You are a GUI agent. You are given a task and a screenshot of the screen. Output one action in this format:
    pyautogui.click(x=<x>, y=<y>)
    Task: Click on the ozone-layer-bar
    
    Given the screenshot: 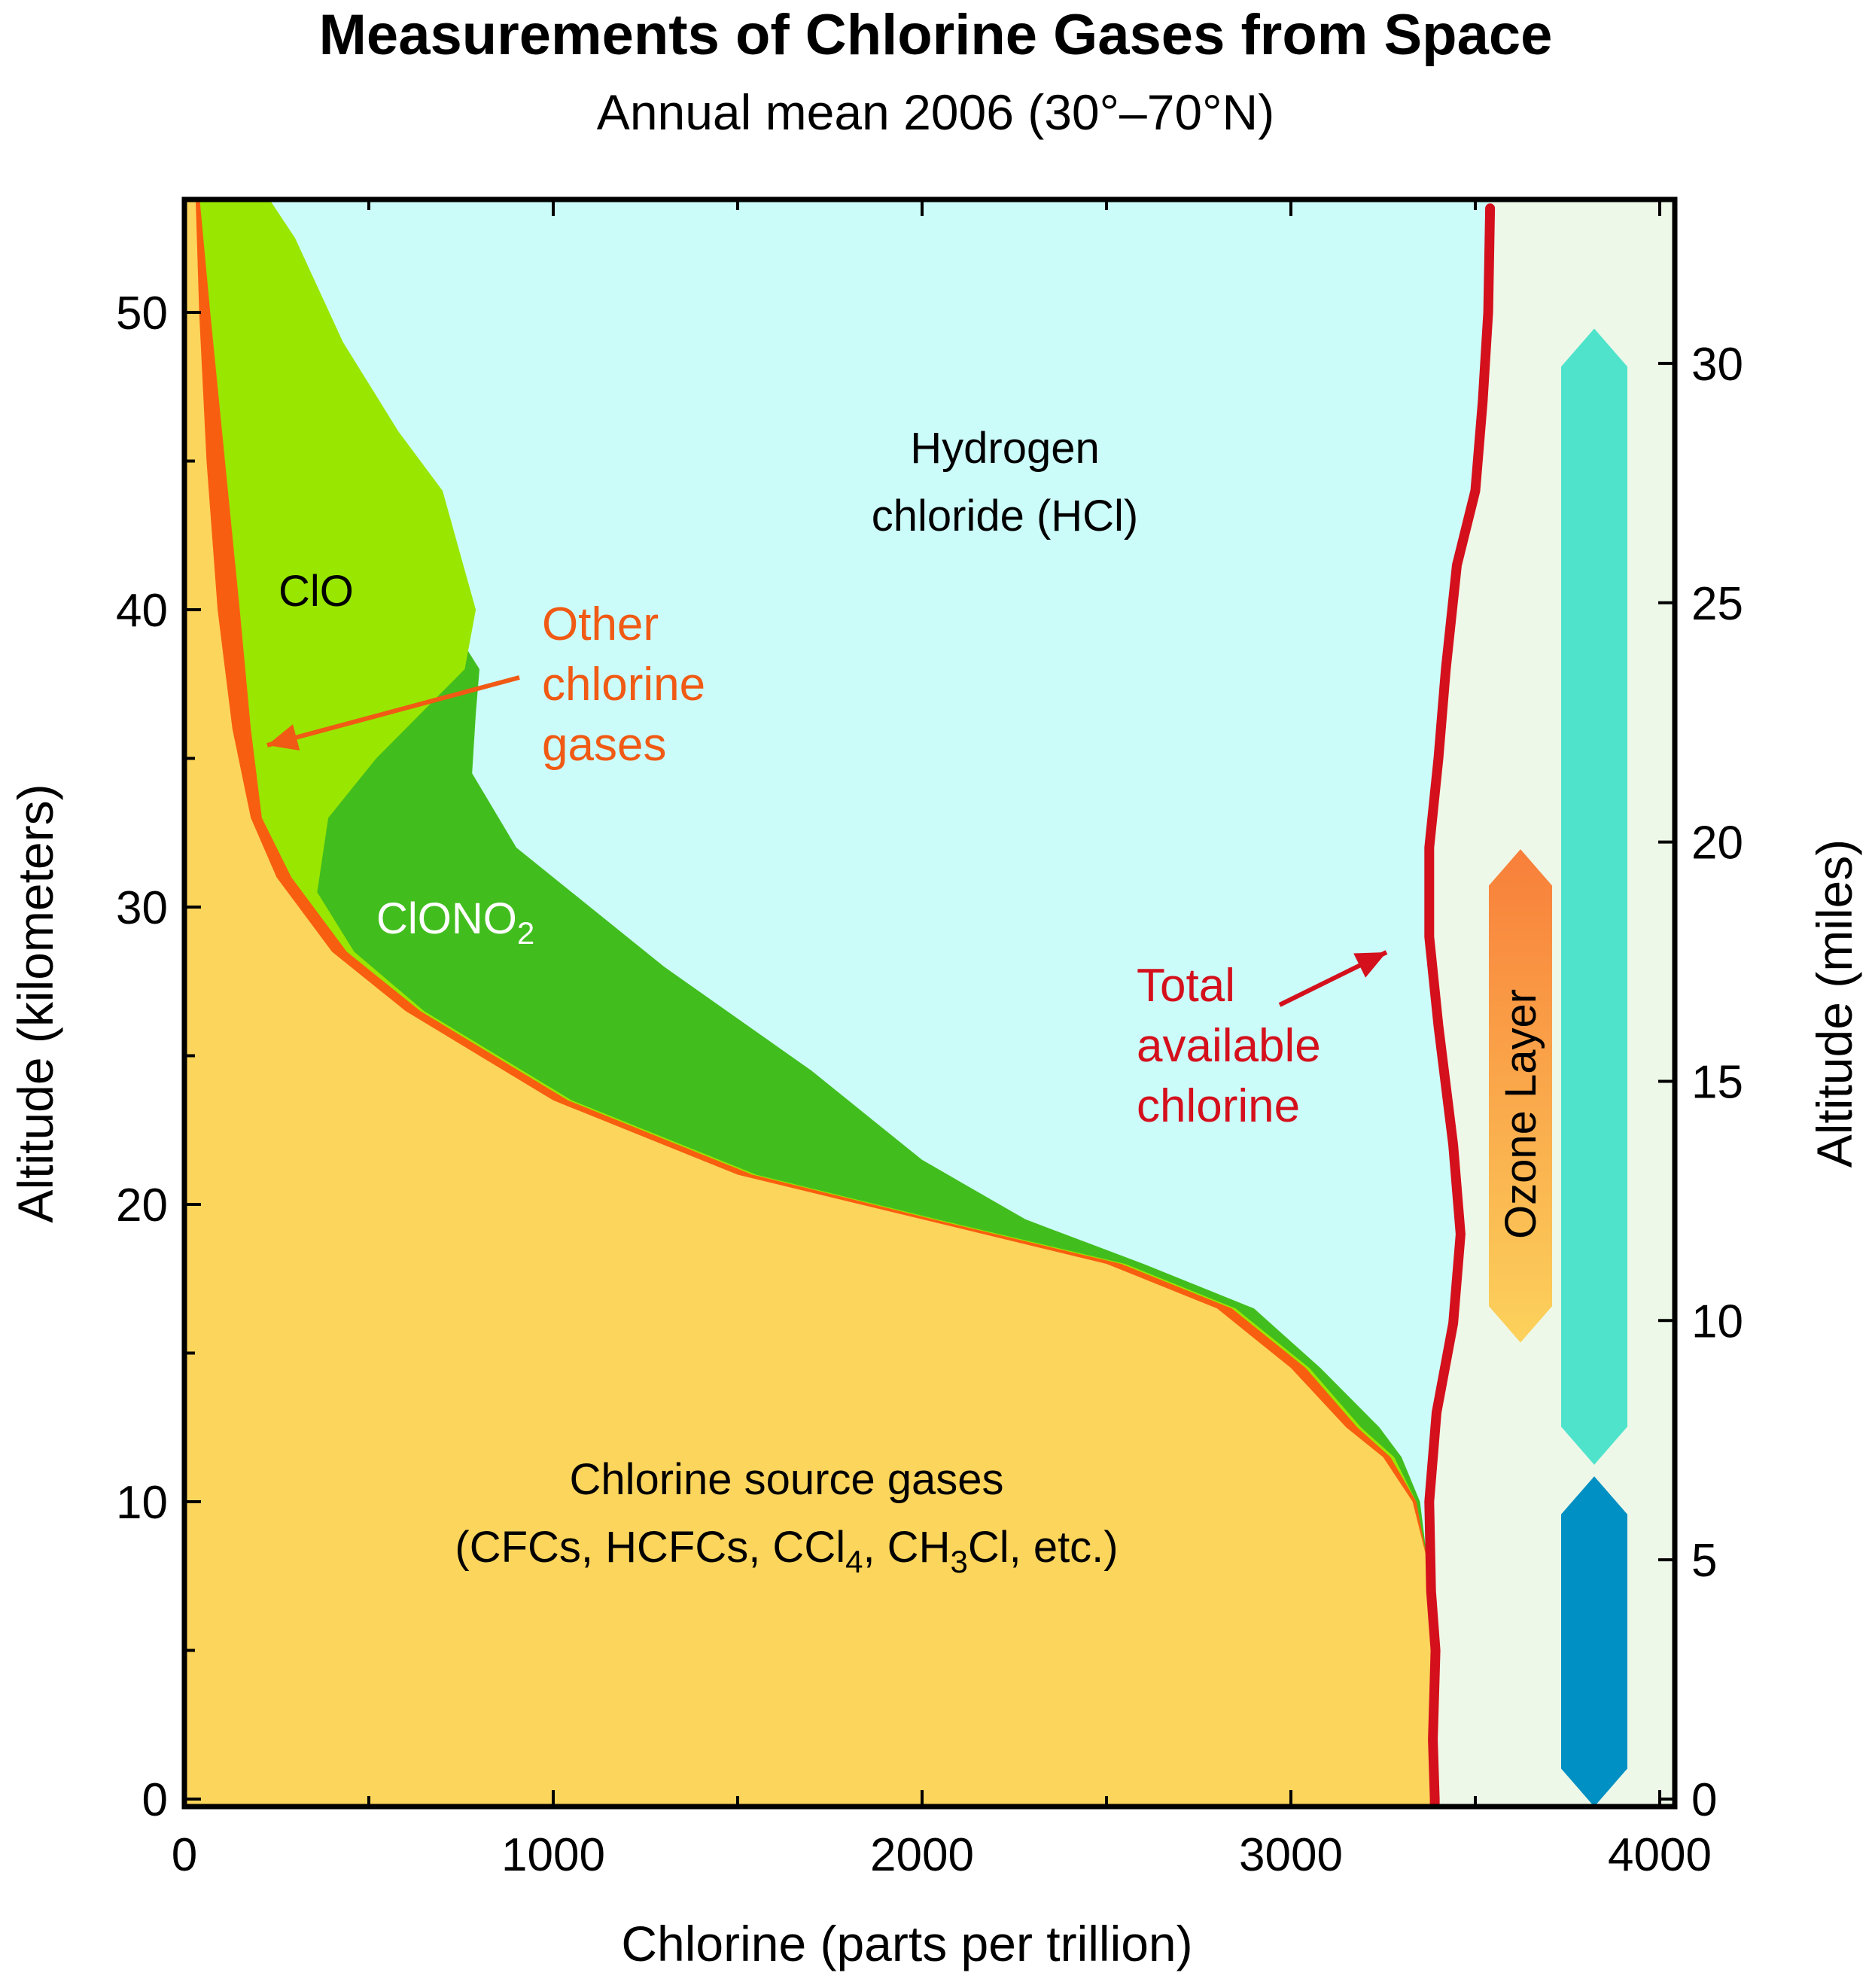 What is the action you would take?
    pyautogui.click(x=1520, y=1096)
    